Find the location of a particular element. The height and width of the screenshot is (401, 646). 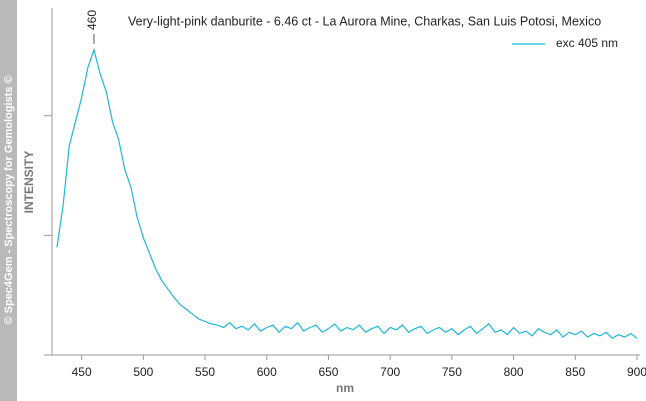

x-tick-label: 650 is located at coordinates (328, 372).